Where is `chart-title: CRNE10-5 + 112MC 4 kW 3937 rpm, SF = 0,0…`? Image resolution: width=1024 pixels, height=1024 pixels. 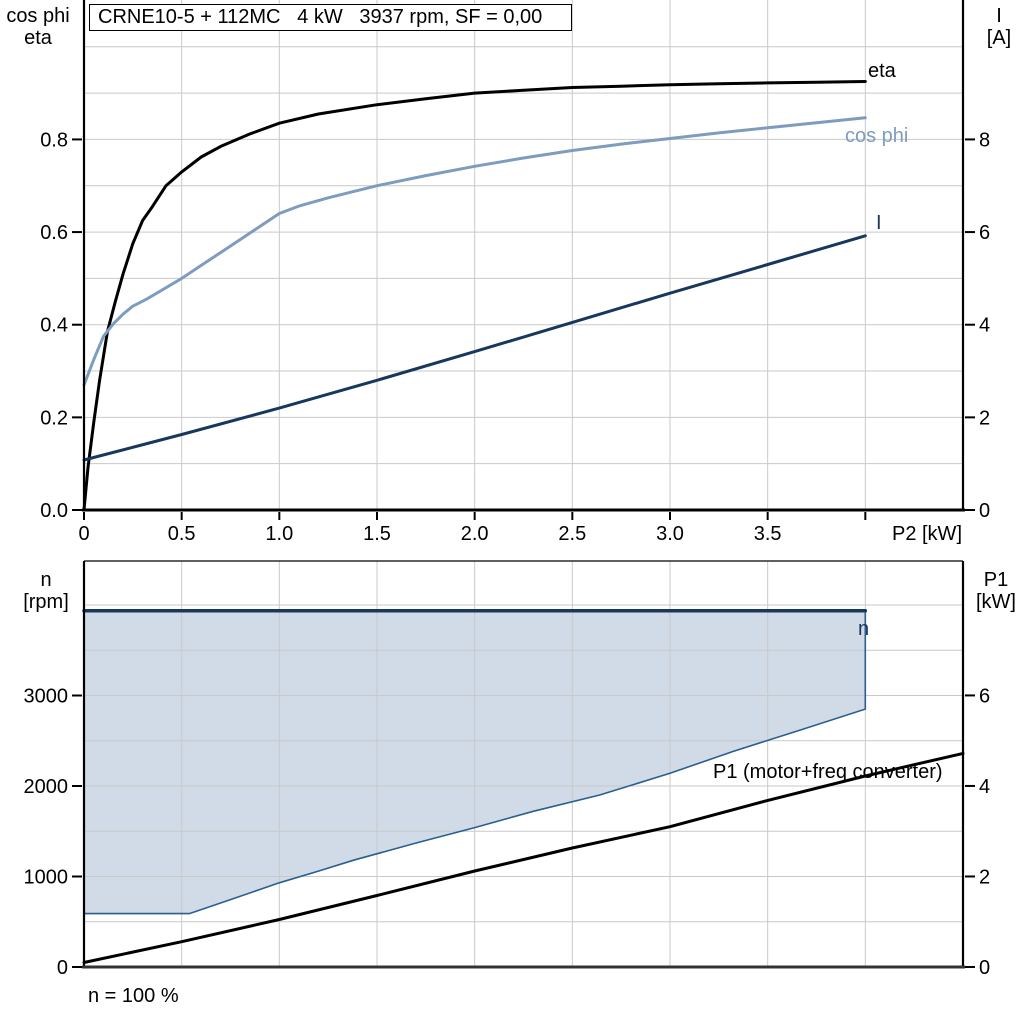 chart-title: CRNE10-5 + 112MC 4 kW 3937 rpm, SF = 0,0… is located at coordinates (330, 17).